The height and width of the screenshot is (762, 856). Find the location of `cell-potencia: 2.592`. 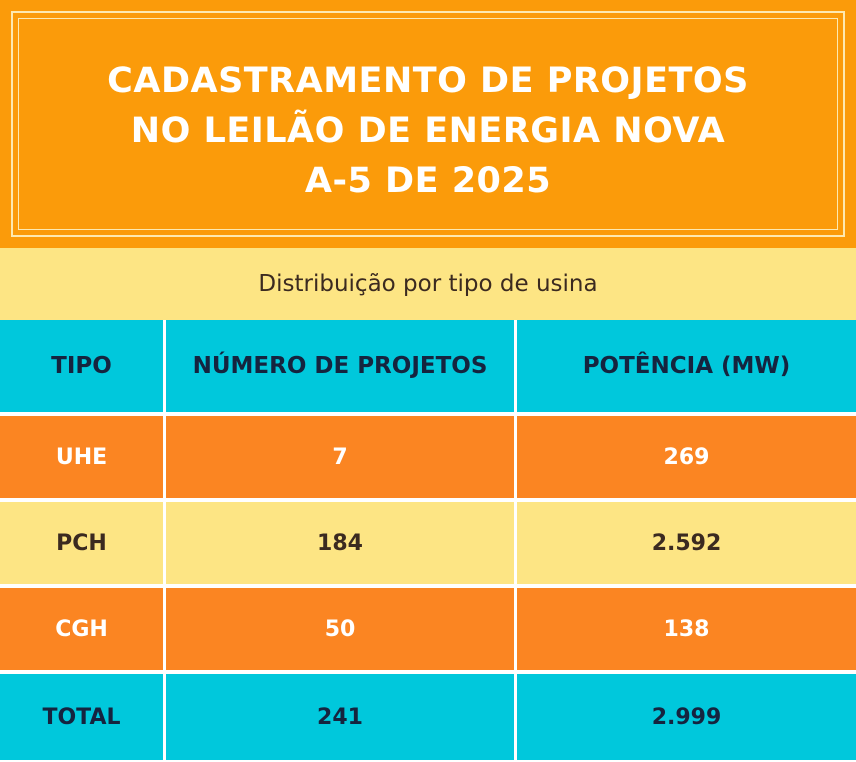

cell-potencia: 2.592 is located at coordinates (686, 545).